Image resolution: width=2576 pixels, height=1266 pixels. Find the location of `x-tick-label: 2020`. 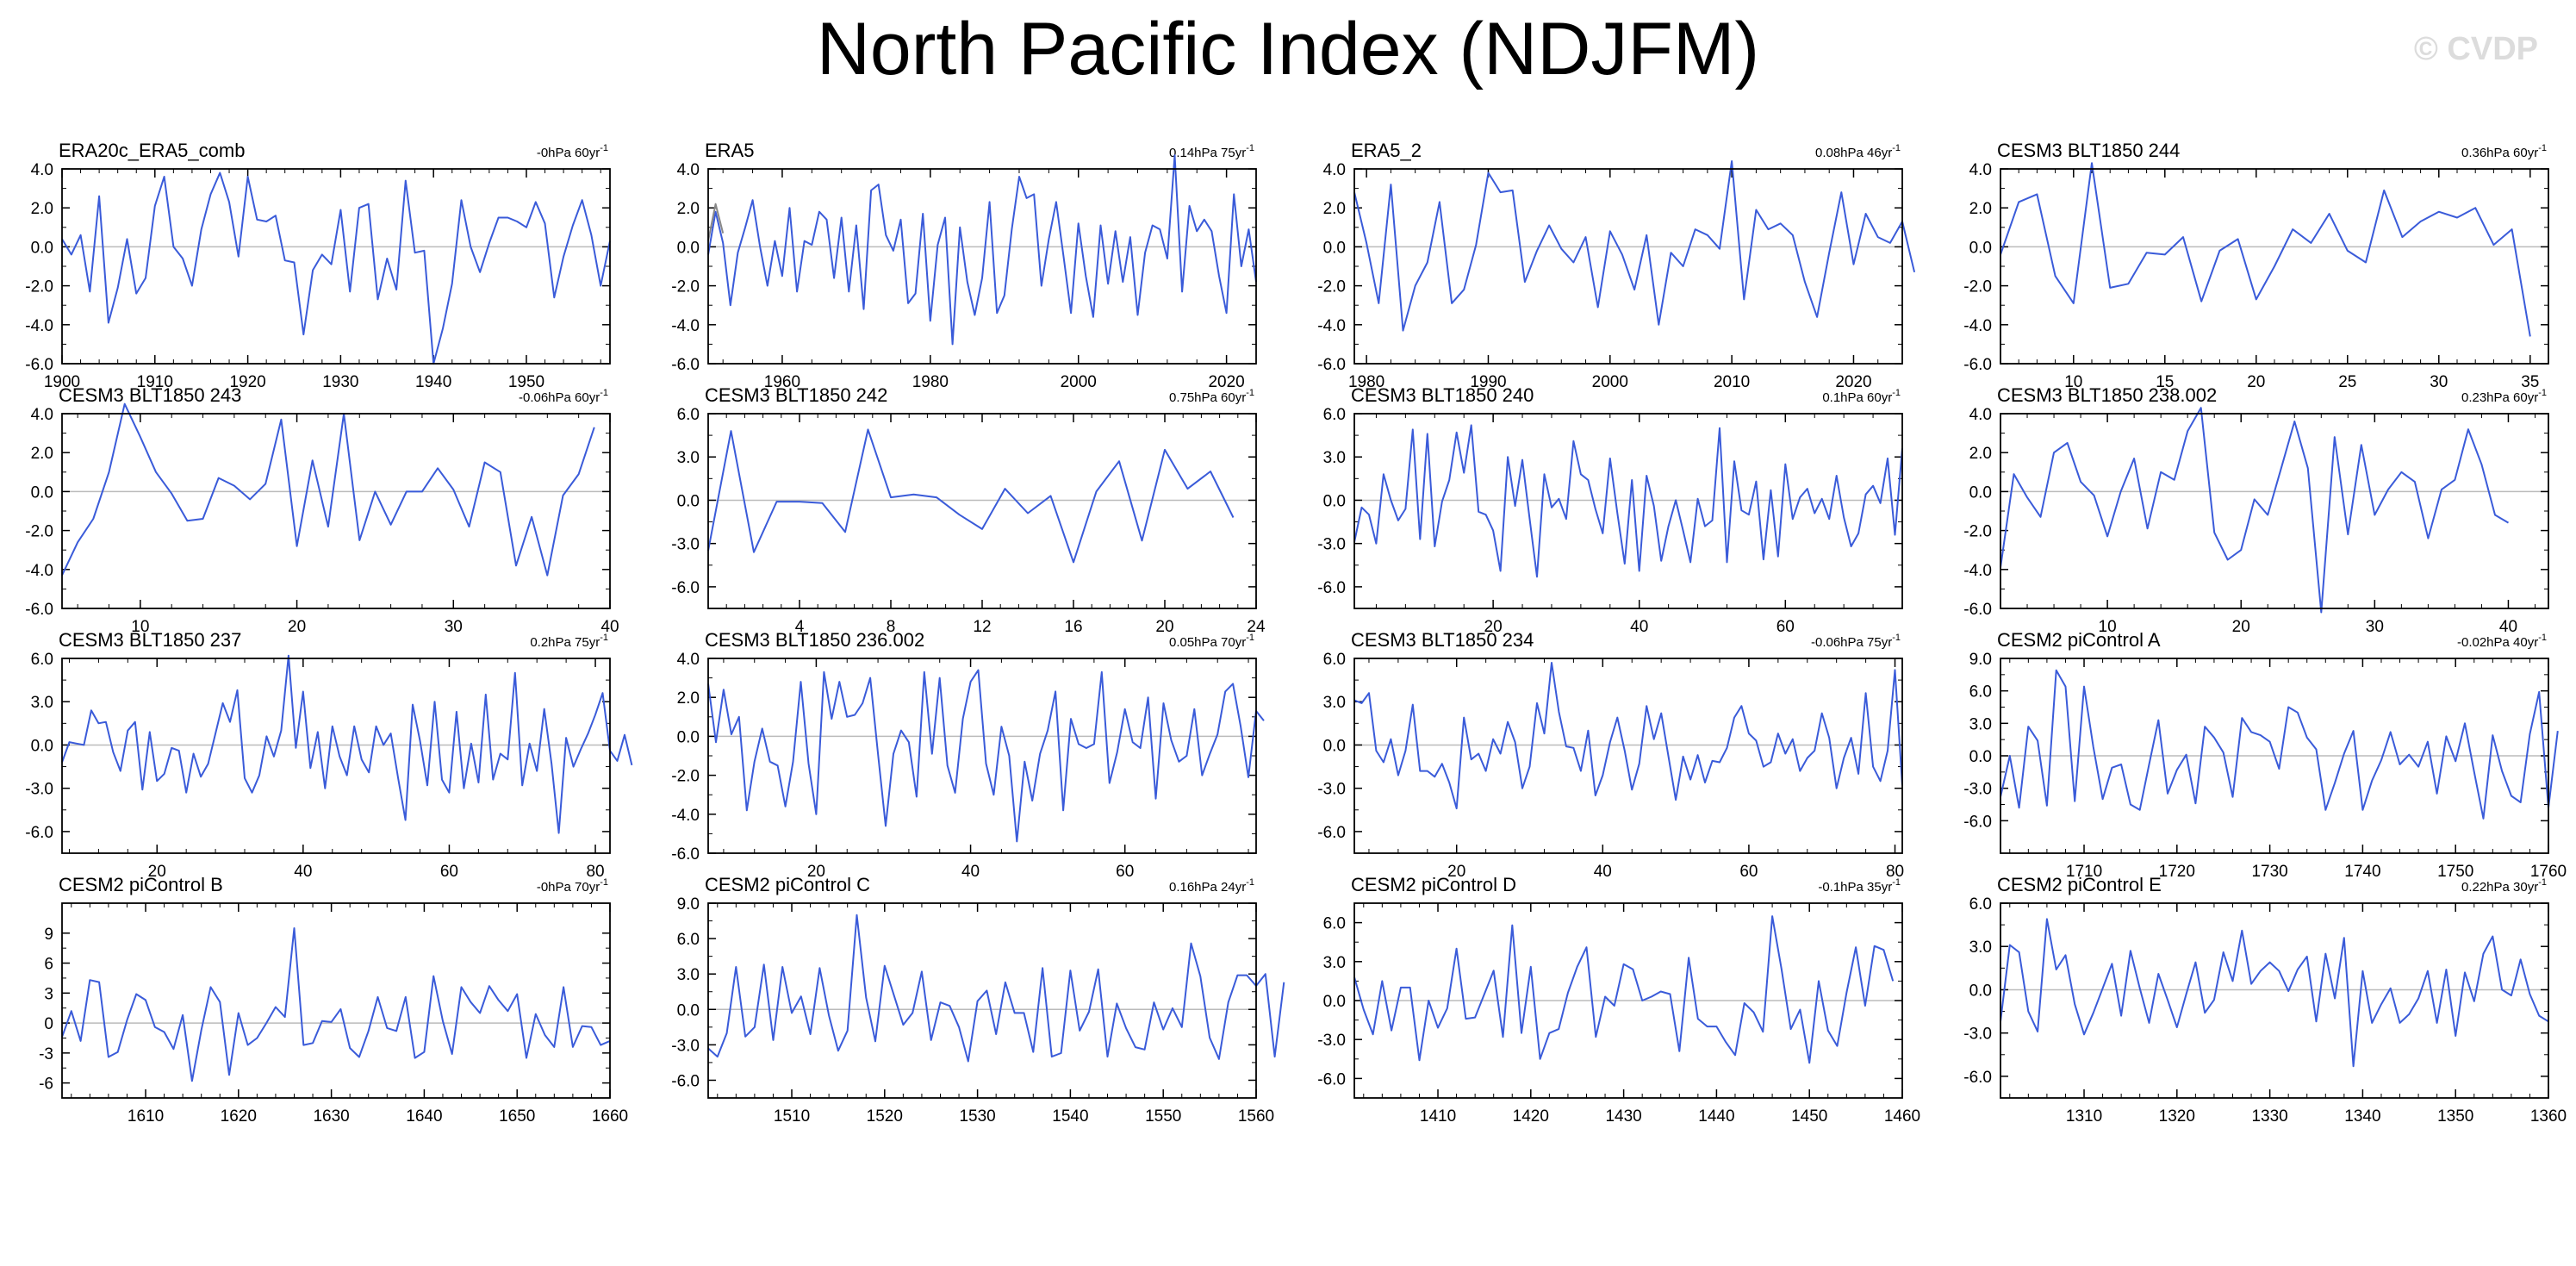

x-tick-label: 2020 is located at coordinates (1226, 382).